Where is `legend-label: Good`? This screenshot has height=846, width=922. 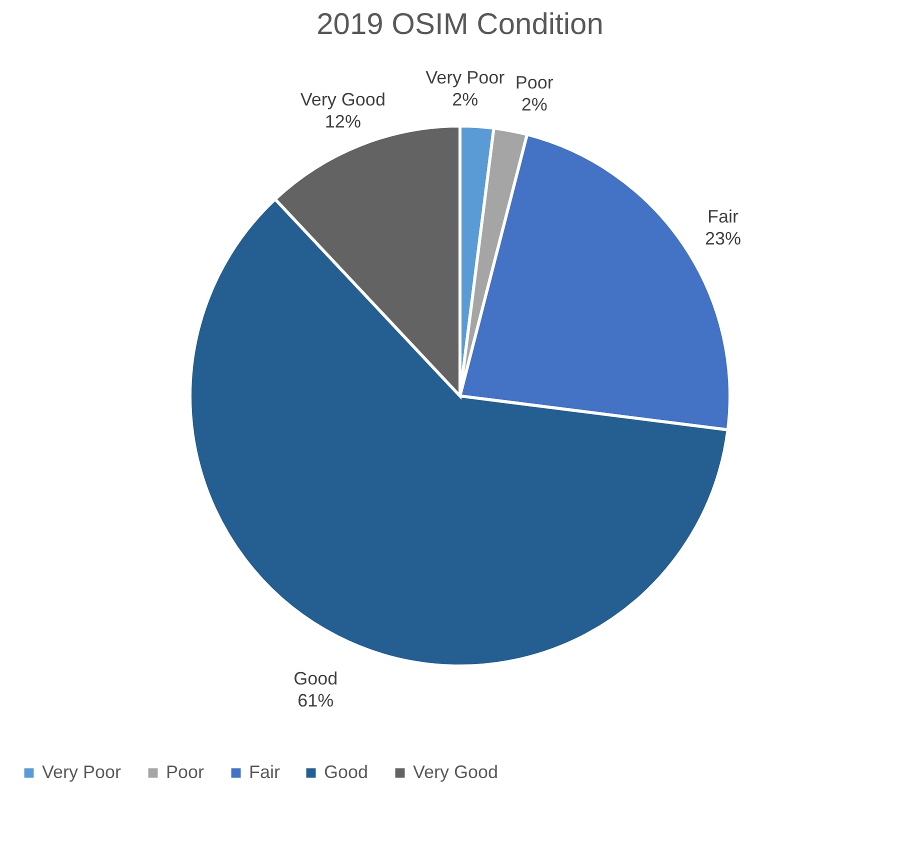
legend-label: Good is located at coordinates (346, 772).